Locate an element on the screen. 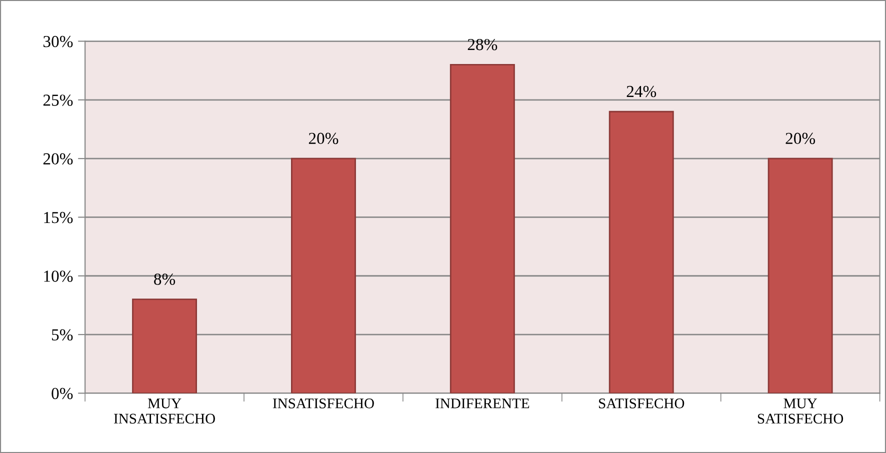  data-label: 24% is located at coordinates (641, 92).